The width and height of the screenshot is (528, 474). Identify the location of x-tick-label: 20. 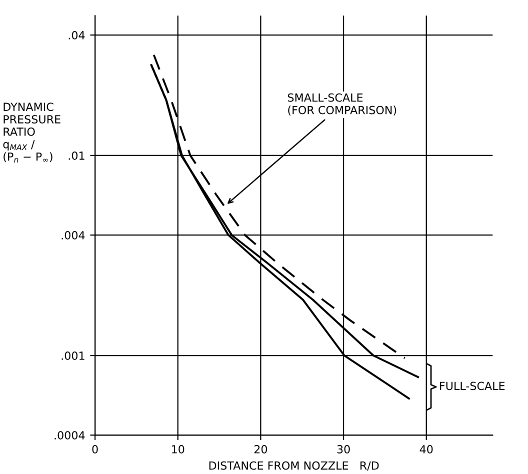
(261, 449).